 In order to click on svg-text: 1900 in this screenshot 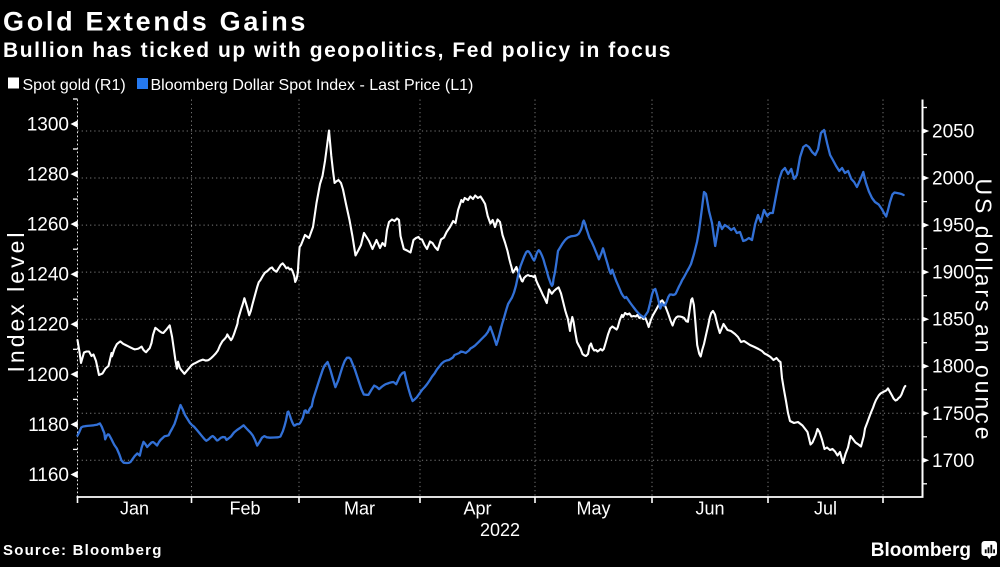, I will do `click(953, 273)`.